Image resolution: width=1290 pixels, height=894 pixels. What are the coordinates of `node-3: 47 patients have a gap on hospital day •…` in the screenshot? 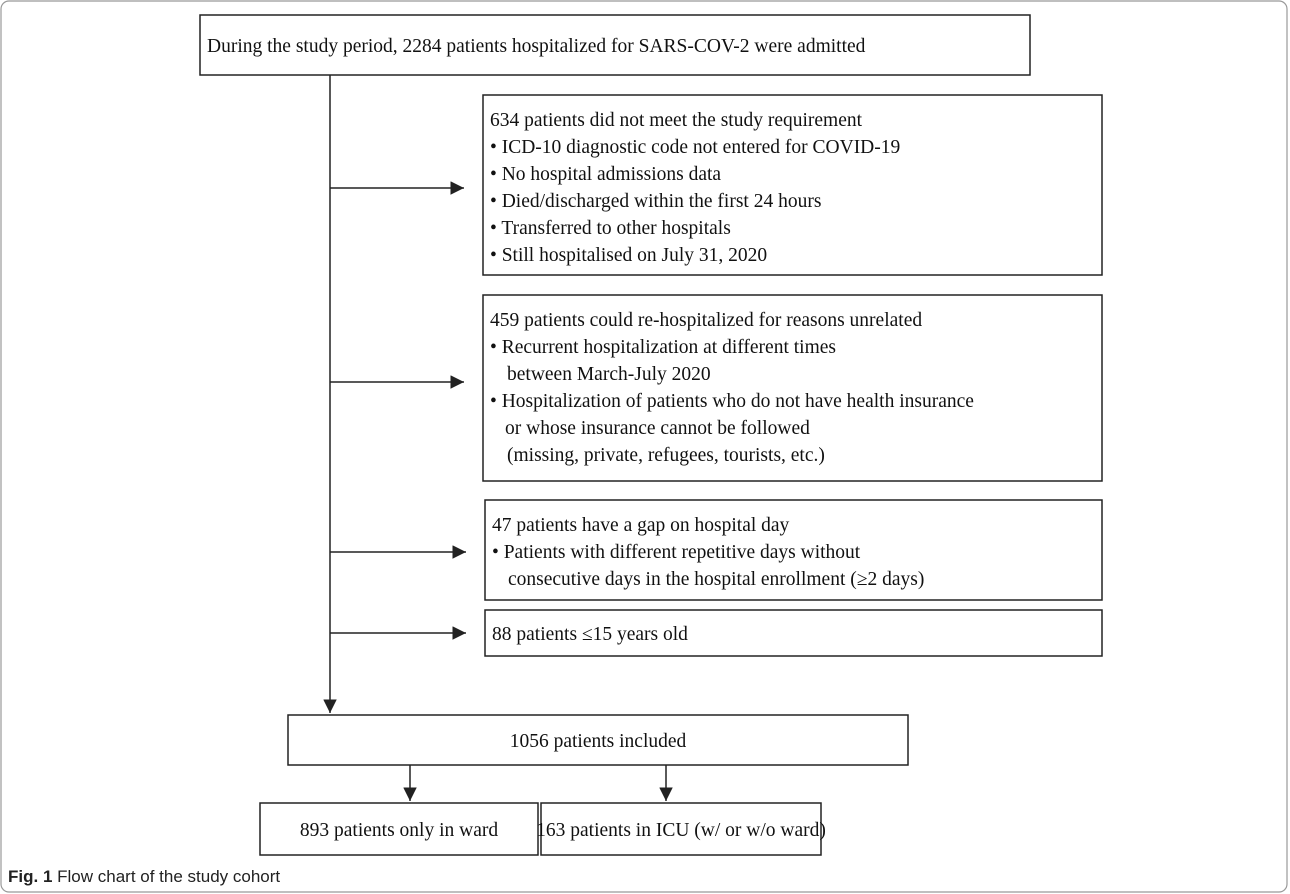 It's located at (793, 550).